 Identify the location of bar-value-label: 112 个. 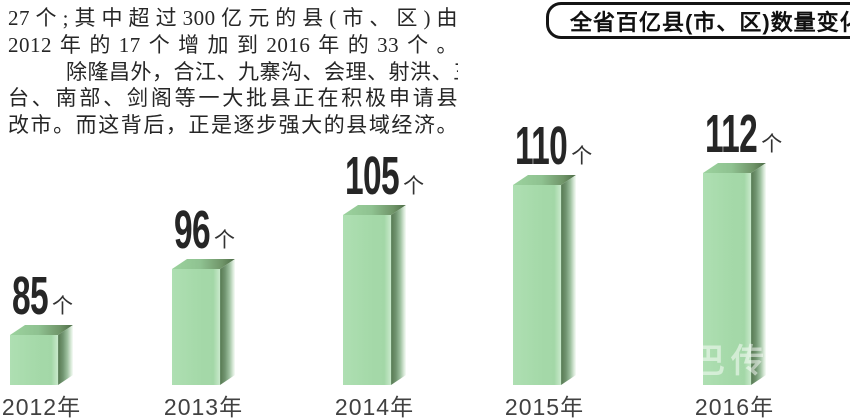
(744, 133).